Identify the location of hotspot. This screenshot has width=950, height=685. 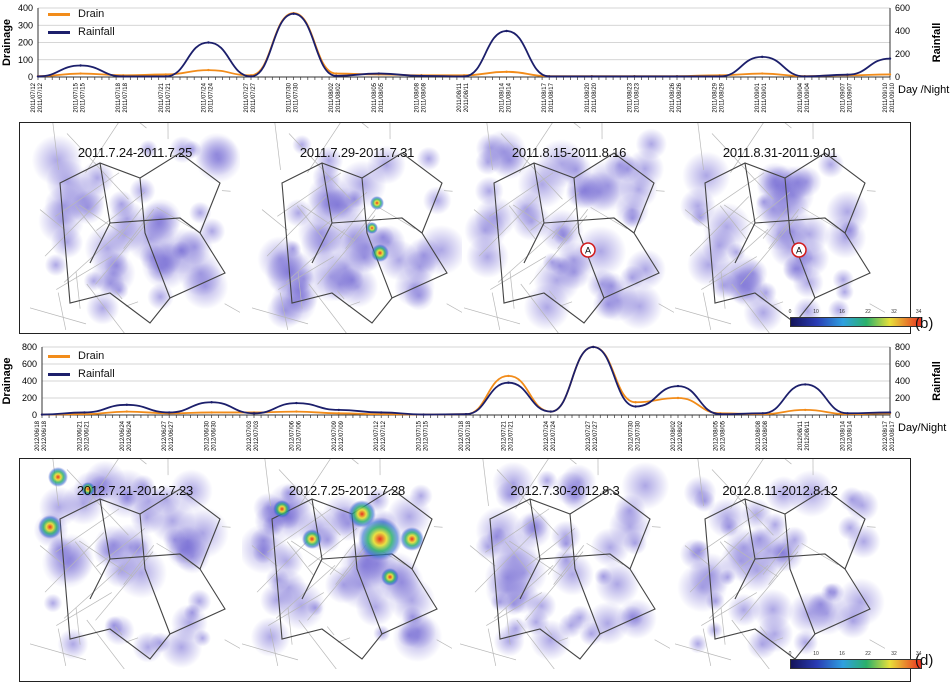
(412, 539).